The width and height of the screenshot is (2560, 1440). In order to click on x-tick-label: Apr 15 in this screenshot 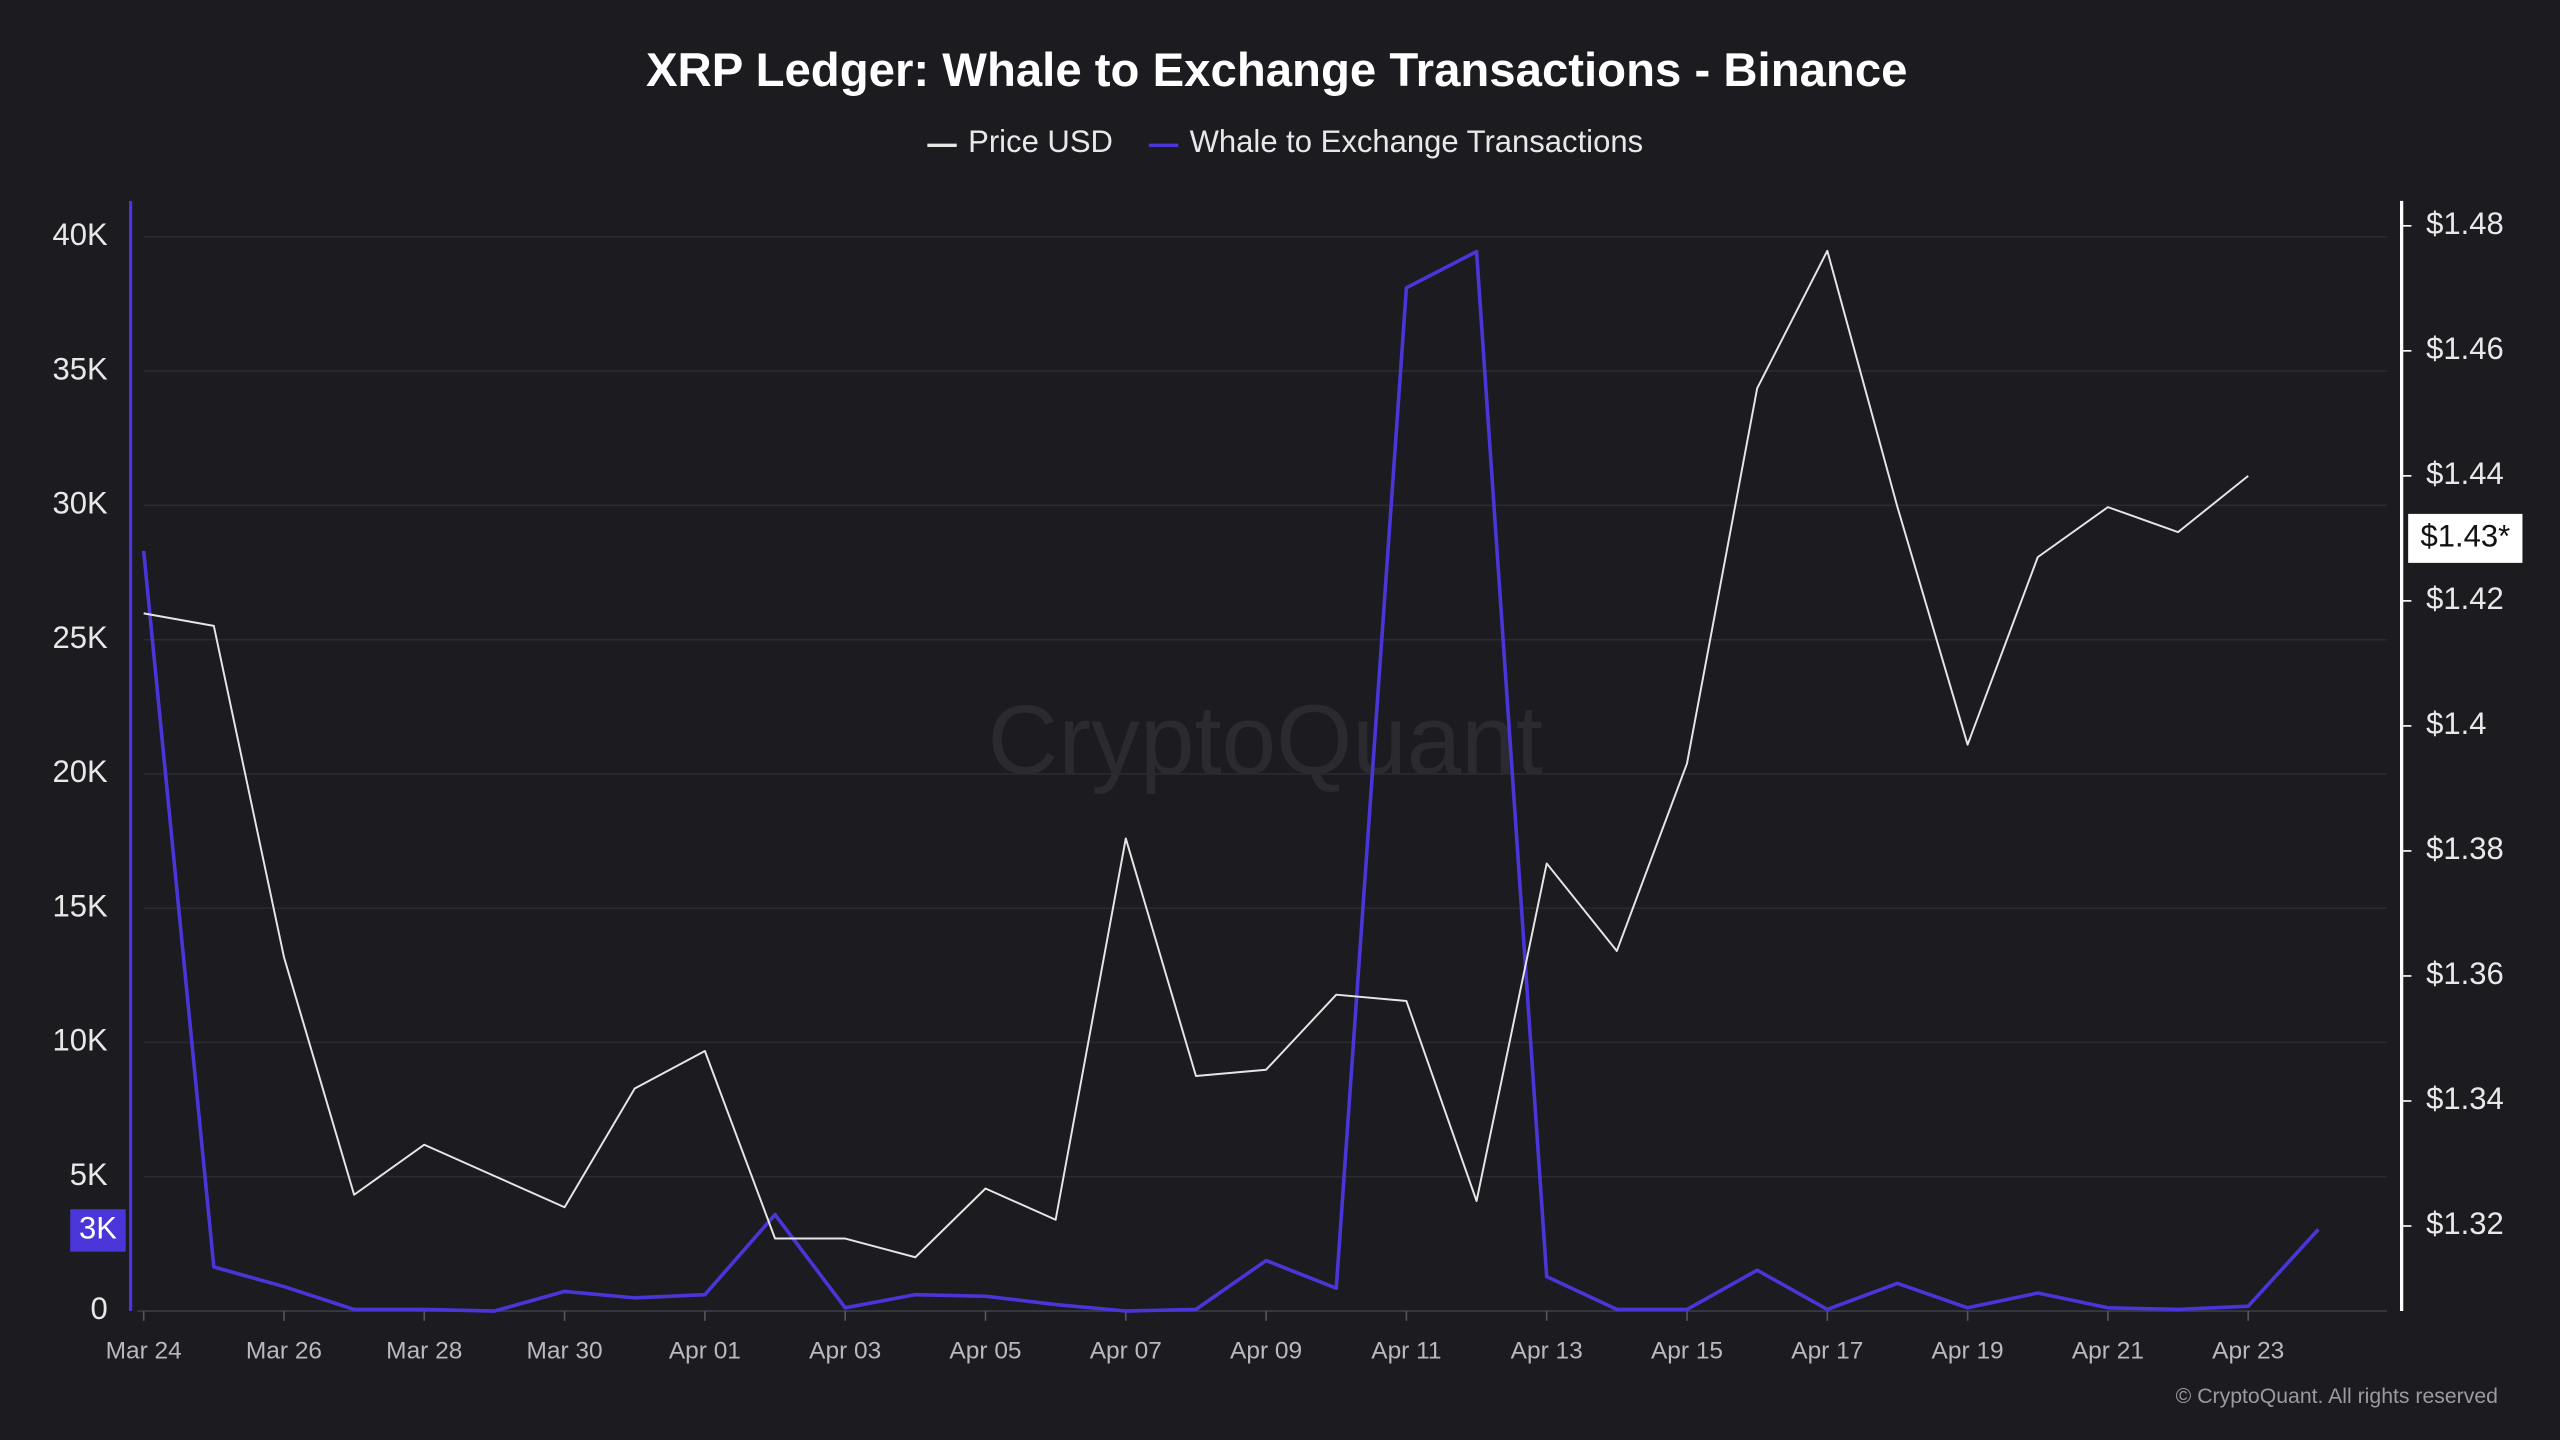, I will do `click(1687, 1350)`.